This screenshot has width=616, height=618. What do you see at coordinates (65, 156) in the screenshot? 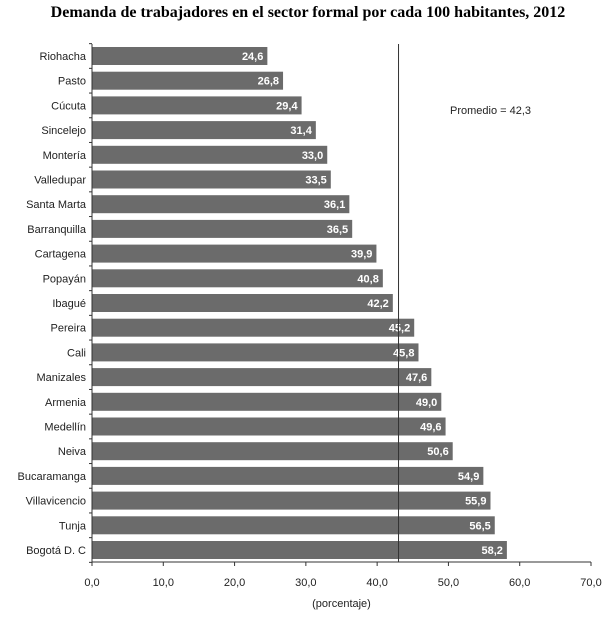
I see `category-label: Montería` at bounding box center [65, 156].